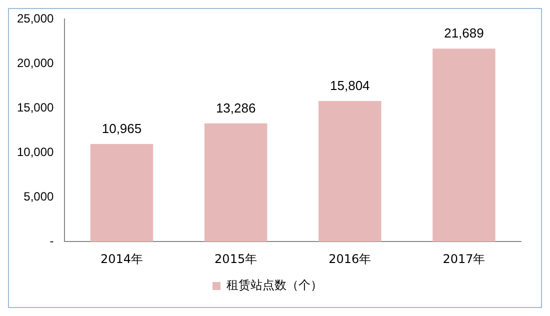  Describe the element at coordinates (35, 107) in the screenshot. I see `y-tick-label: 15,000` at that location.